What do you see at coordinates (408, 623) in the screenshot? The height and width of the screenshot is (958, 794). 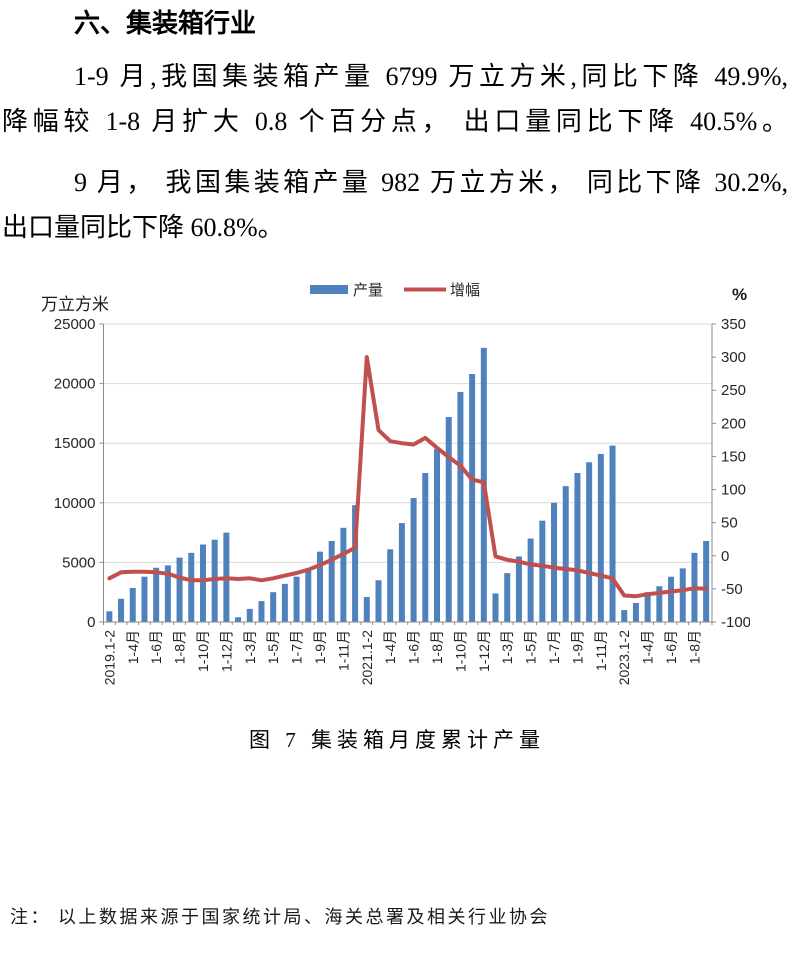 I see `x-axis-ticks` at bounding box center [408, 623].